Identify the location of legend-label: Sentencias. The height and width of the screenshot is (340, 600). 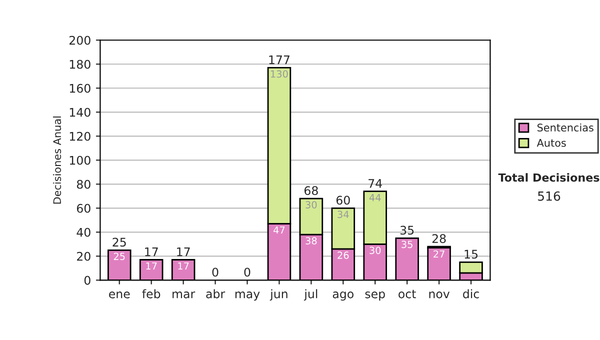
(565, 127).